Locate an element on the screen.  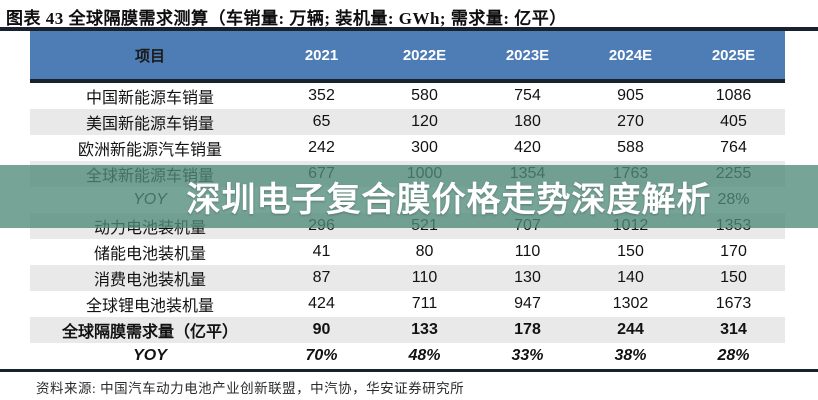
row-label: 全球锂电池装机量 is located at coordinates (149, 306).